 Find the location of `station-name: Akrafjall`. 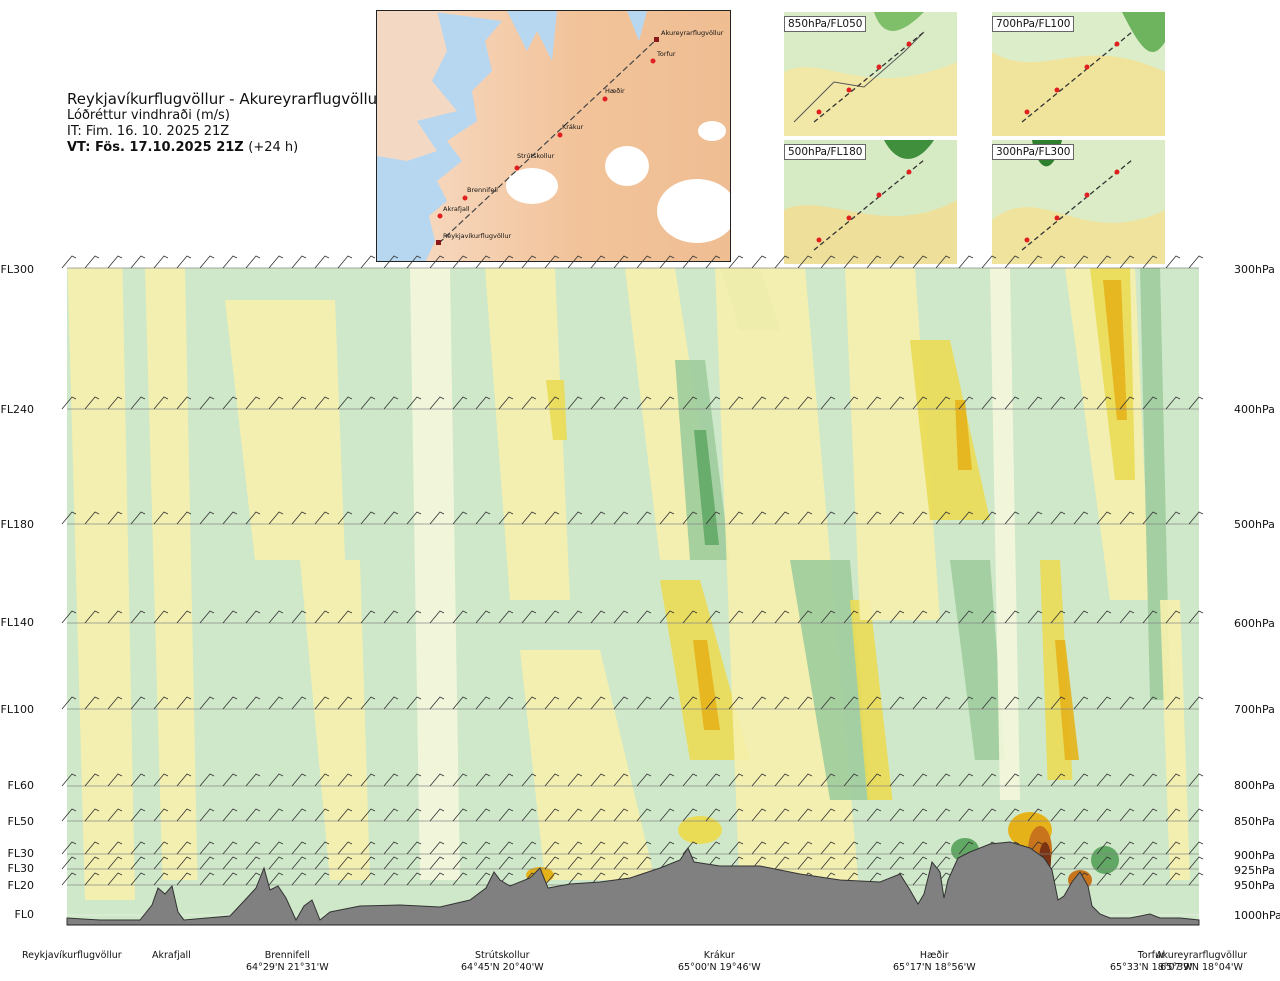

station-name: Akrafjall is located at coordinates (171, 955).